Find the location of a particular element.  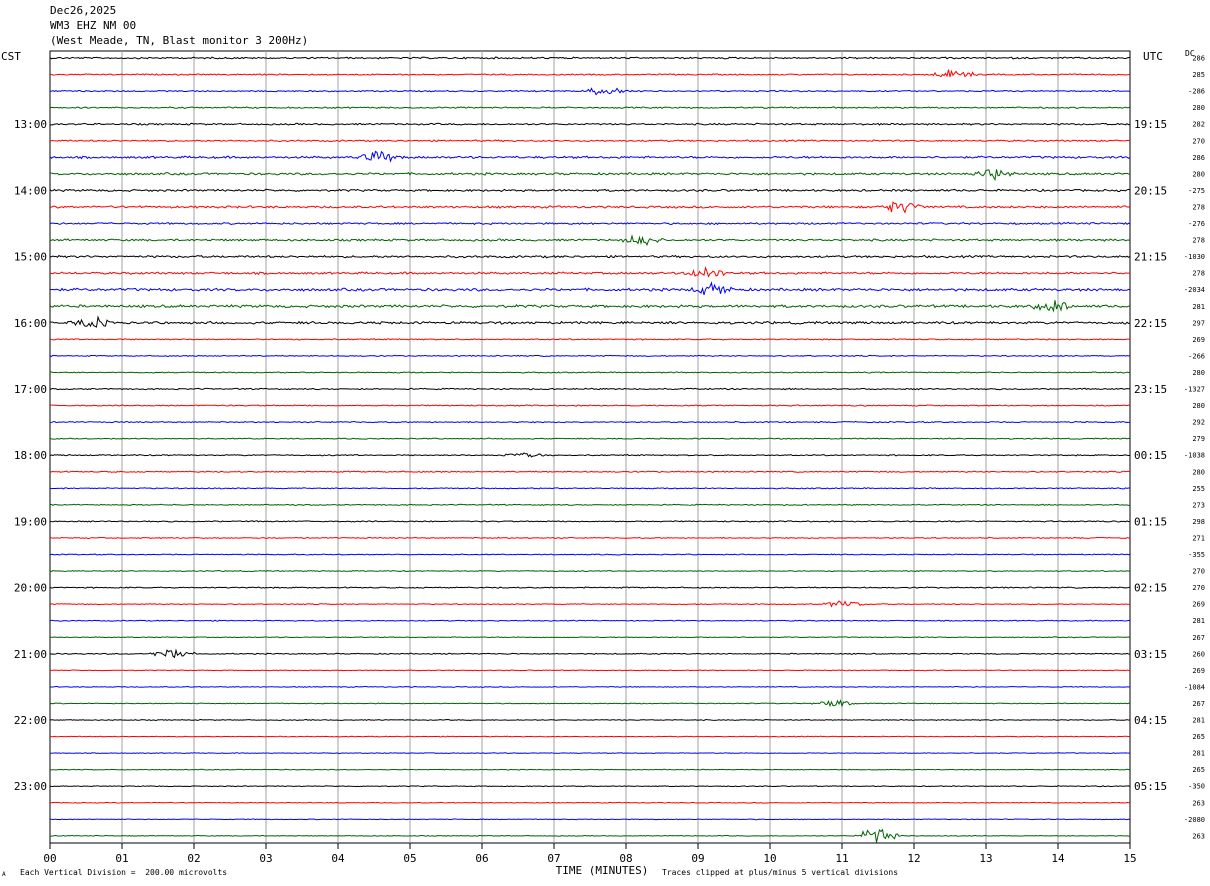

dc-label-37: 269 is located at coordinates (1198, 671).